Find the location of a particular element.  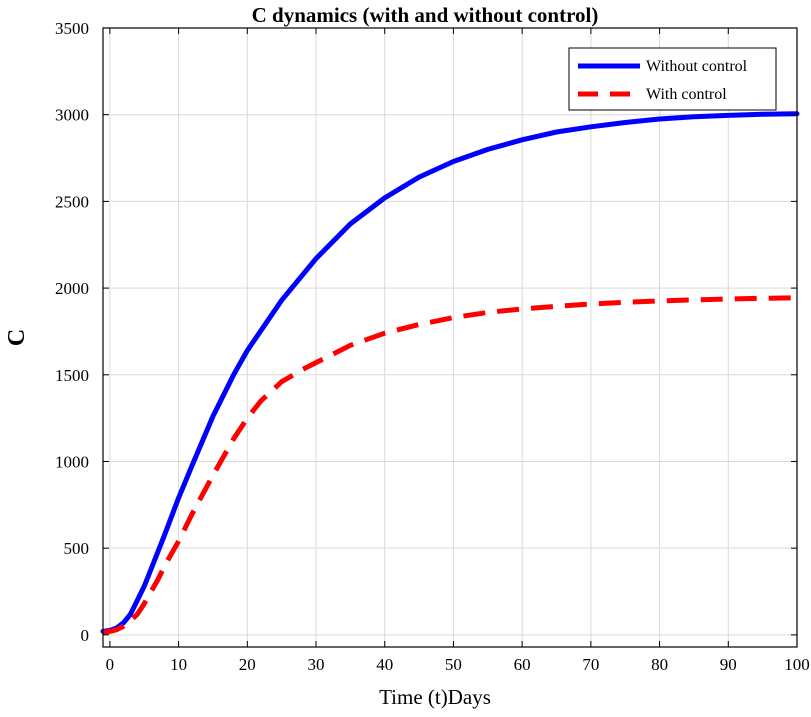

y-tick-label: 3000 is located at coordinates (72, 115).